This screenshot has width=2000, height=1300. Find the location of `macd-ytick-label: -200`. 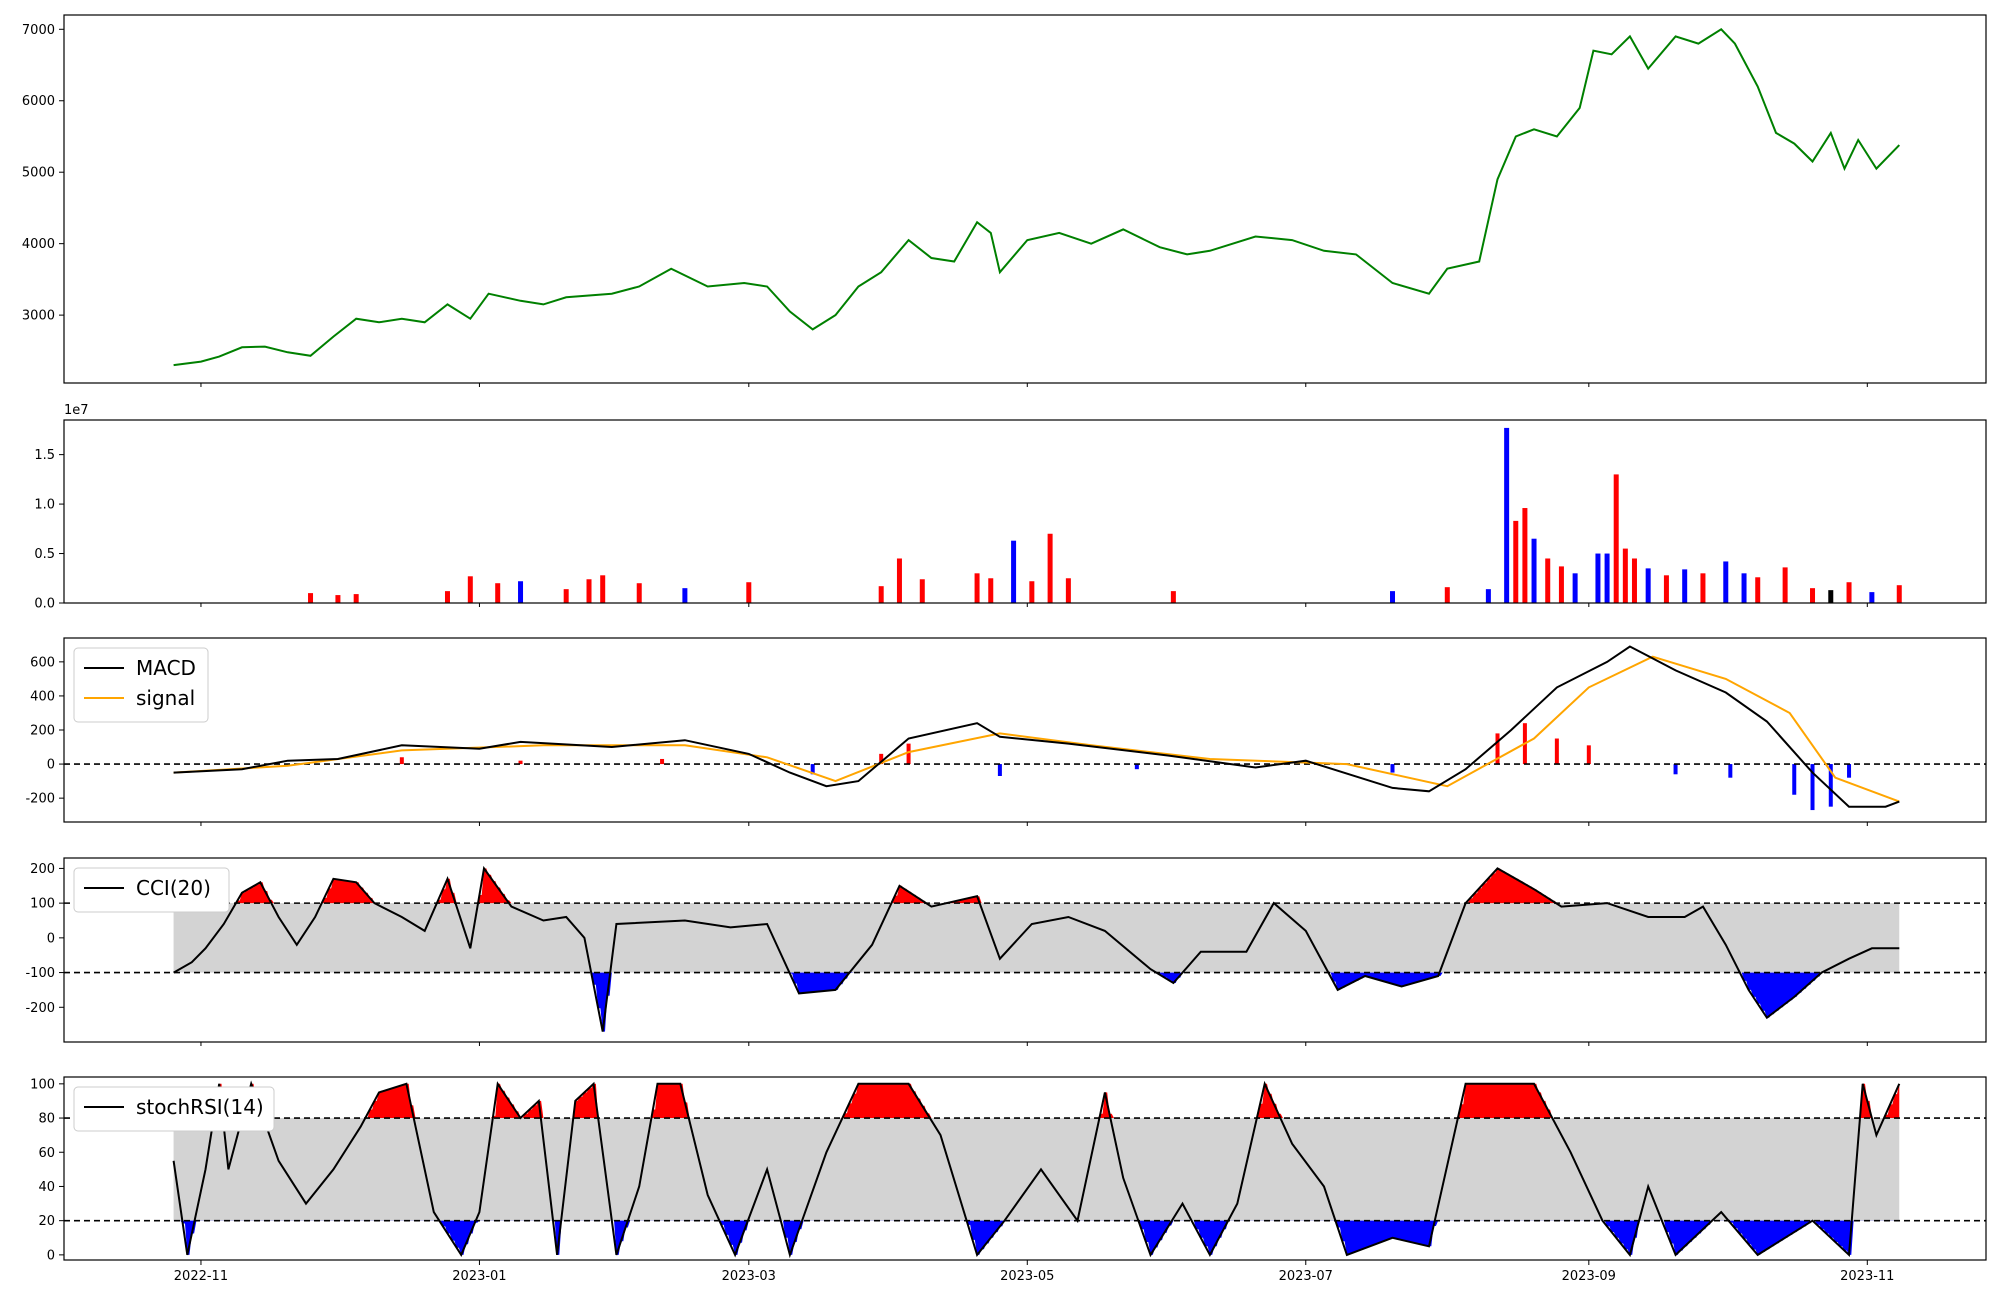

macd-ytick-label: -200 is located at coordinates (40, 799).